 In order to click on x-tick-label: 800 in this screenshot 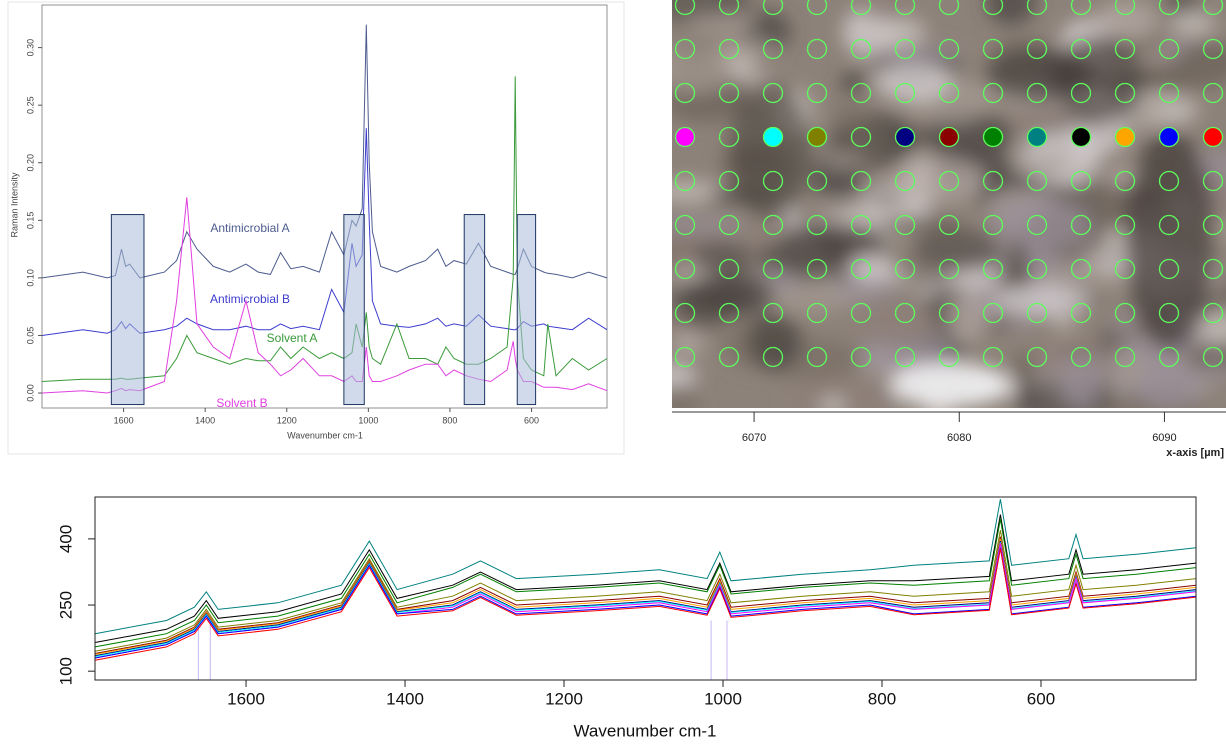, I will do `click(449, 420)`.